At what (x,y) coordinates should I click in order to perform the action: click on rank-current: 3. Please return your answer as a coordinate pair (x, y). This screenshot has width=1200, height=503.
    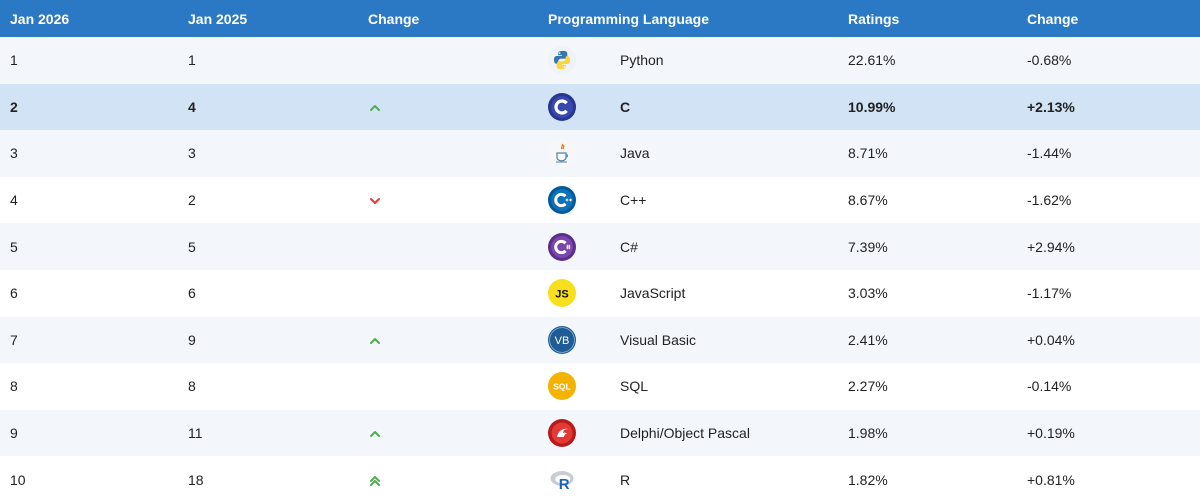
    Looking at the image, I should click on (14, 153).